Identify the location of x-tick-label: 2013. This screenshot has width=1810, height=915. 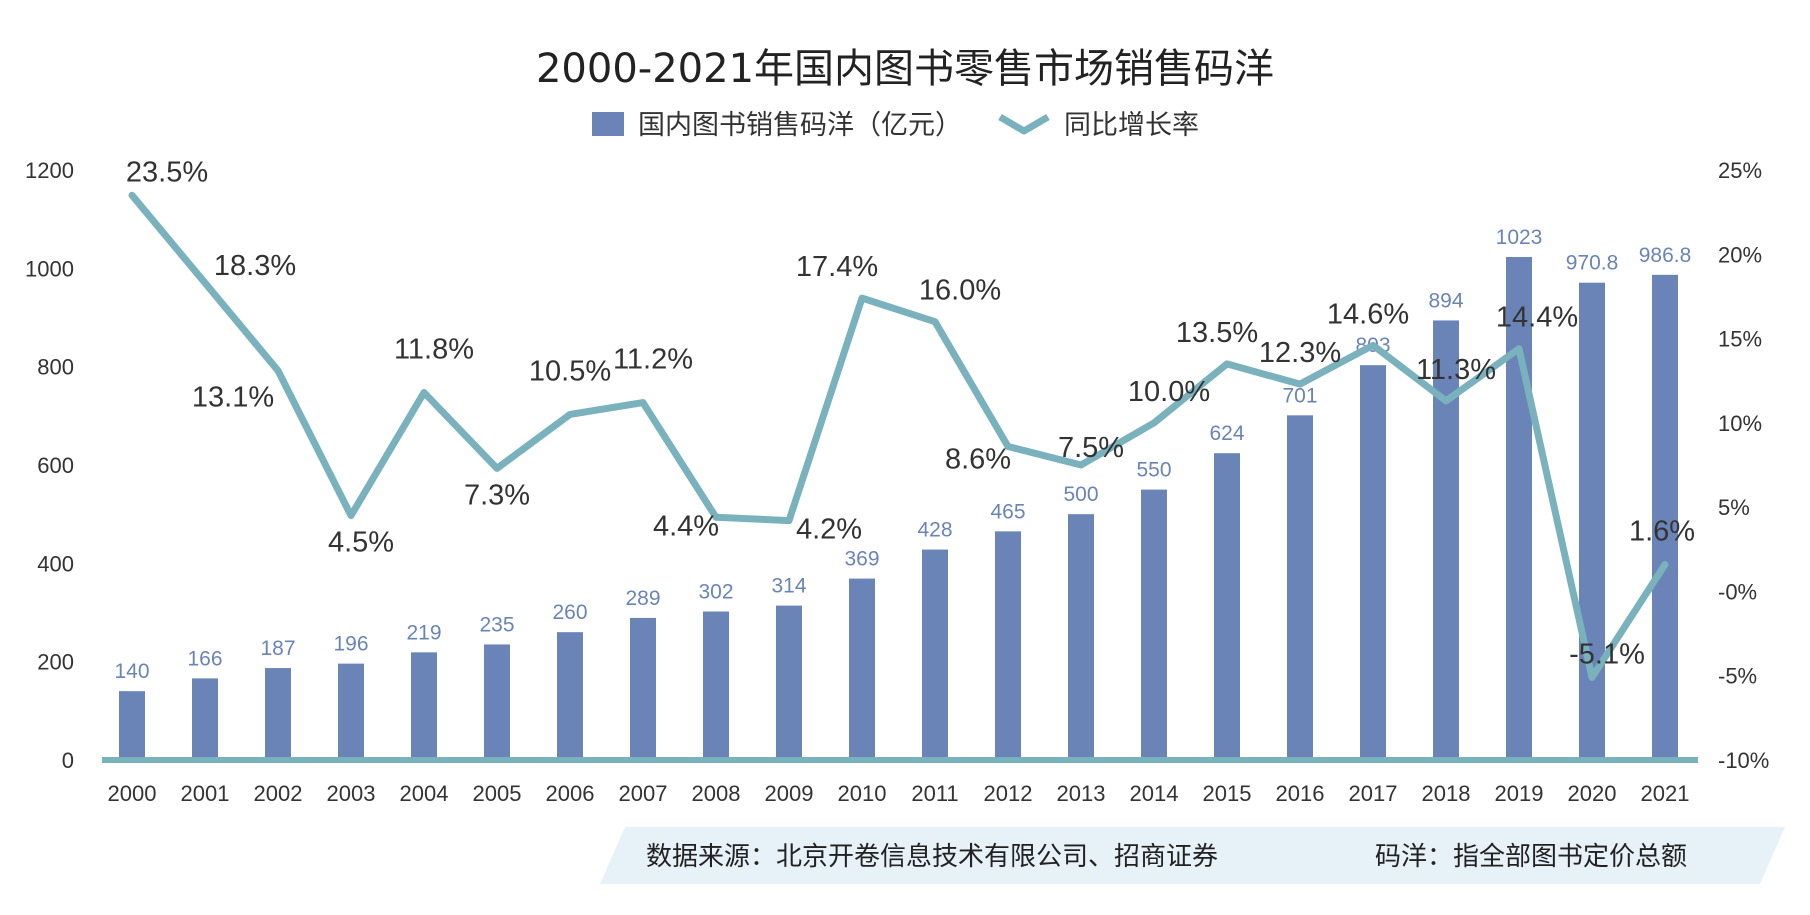
(1081, 793).